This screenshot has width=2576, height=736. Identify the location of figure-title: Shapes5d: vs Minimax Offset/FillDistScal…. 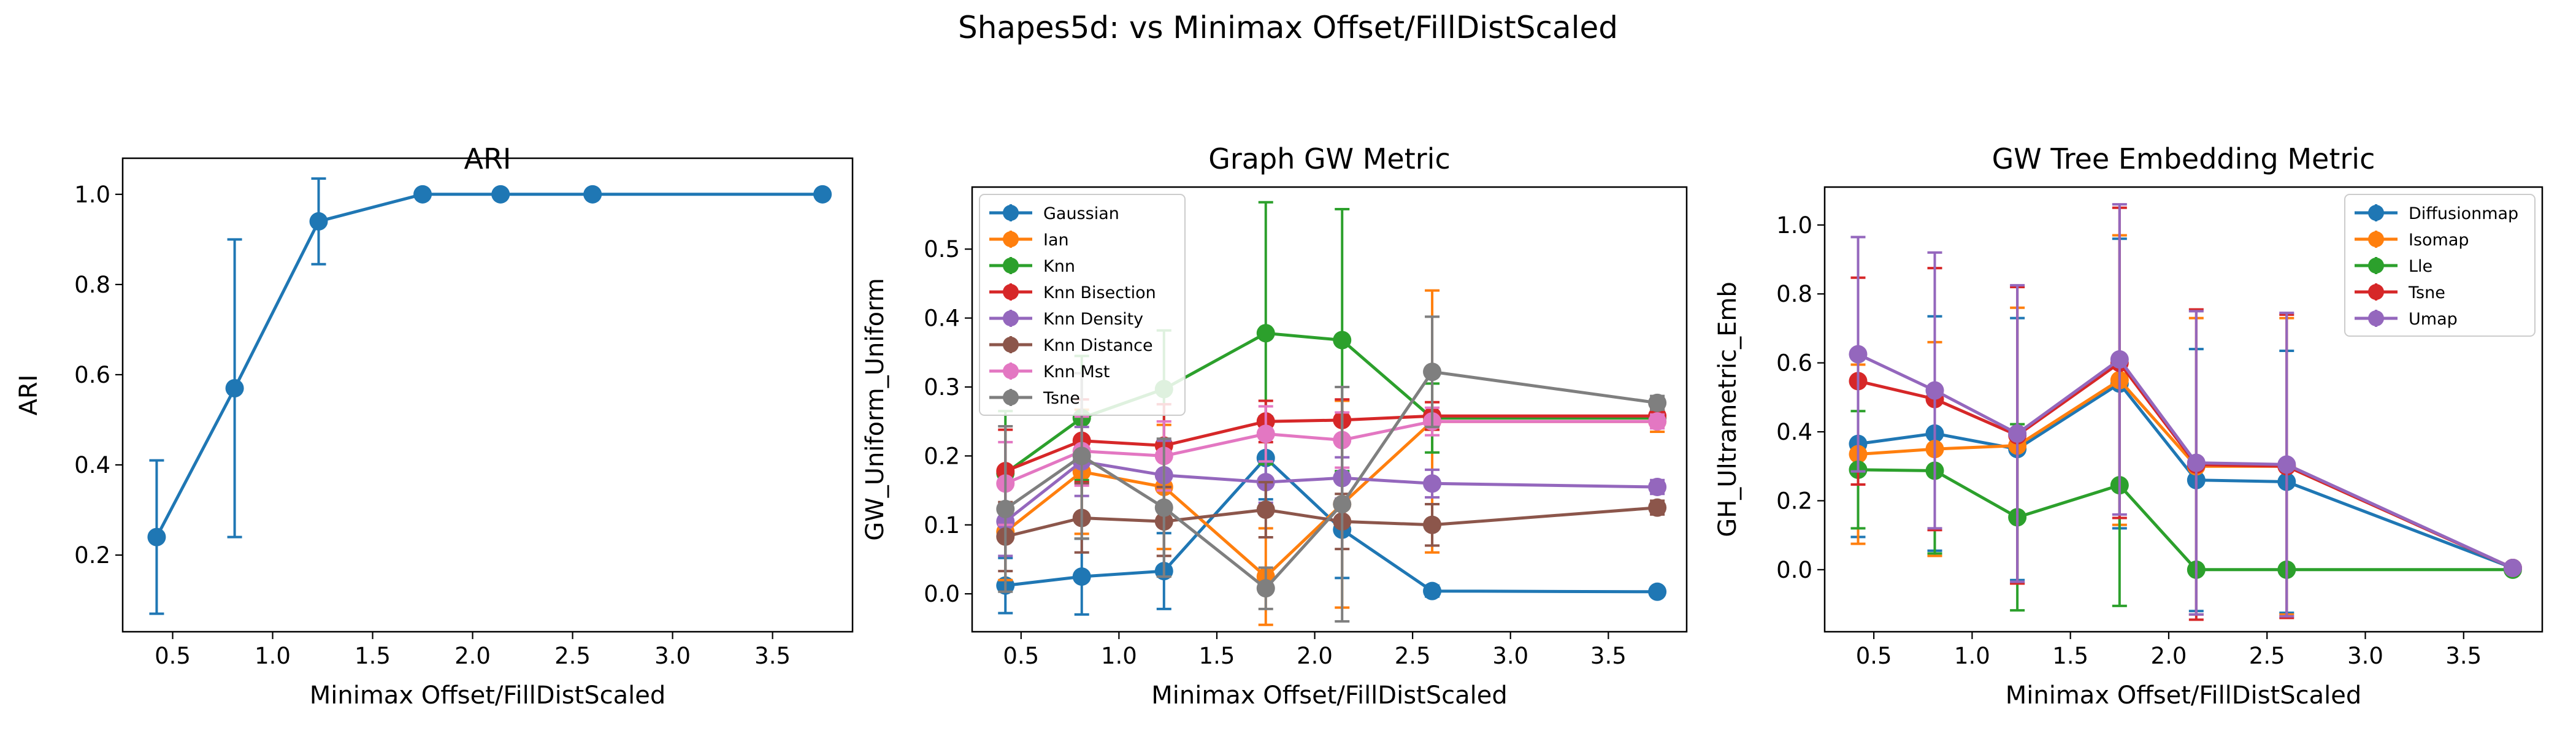
(1288, 27).